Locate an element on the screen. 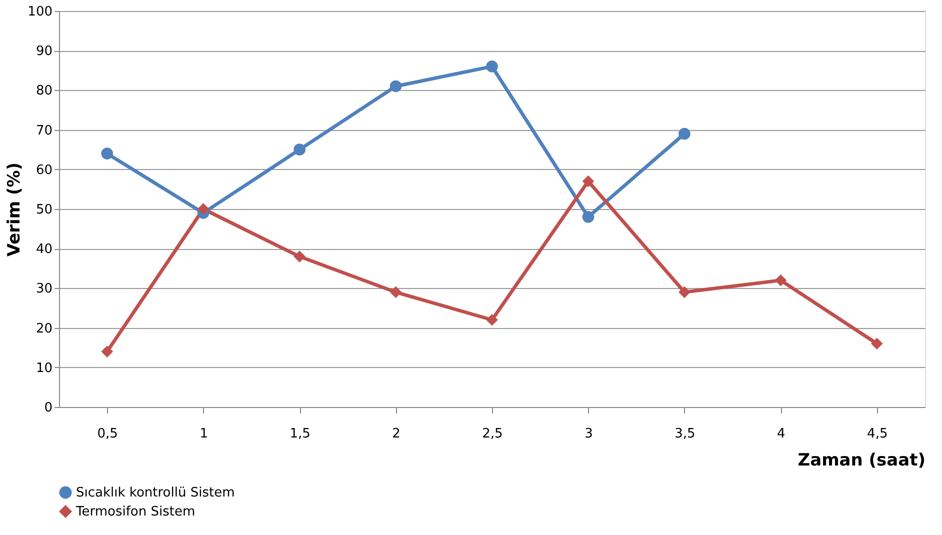 This screenshot has height=535, width=942. y-tick-label: 90 is located at coordinates (44, 52).